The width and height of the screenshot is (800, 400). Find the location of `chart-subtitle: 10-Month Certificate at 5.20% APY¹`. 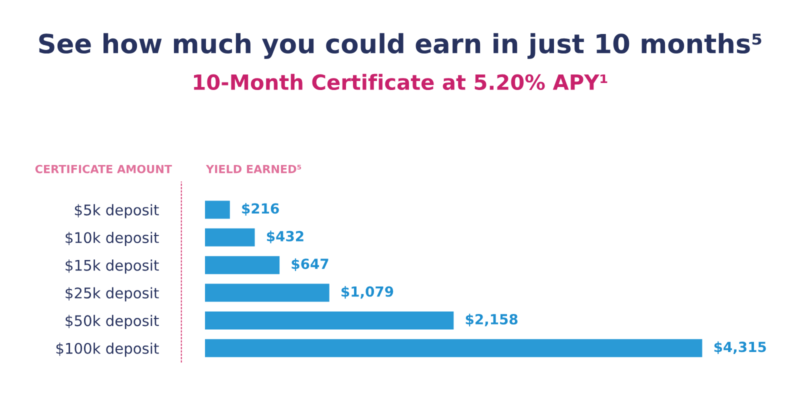

chart-subtitle: 10-Month Certificate at 5.20% APY¹ is located at coordinates (401, 82).